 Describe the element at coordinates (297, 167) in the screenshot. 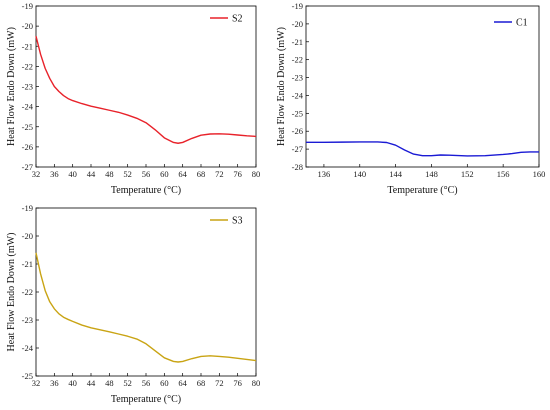

I see `y-tick-label: -28` at that location.